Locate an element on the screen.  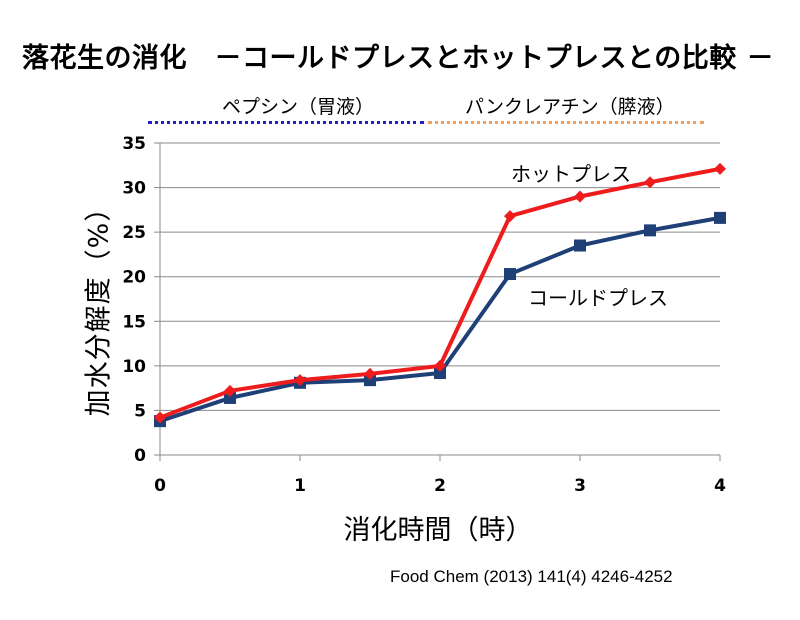
y-tick-label: 15 is located at coordinates (134, 322).